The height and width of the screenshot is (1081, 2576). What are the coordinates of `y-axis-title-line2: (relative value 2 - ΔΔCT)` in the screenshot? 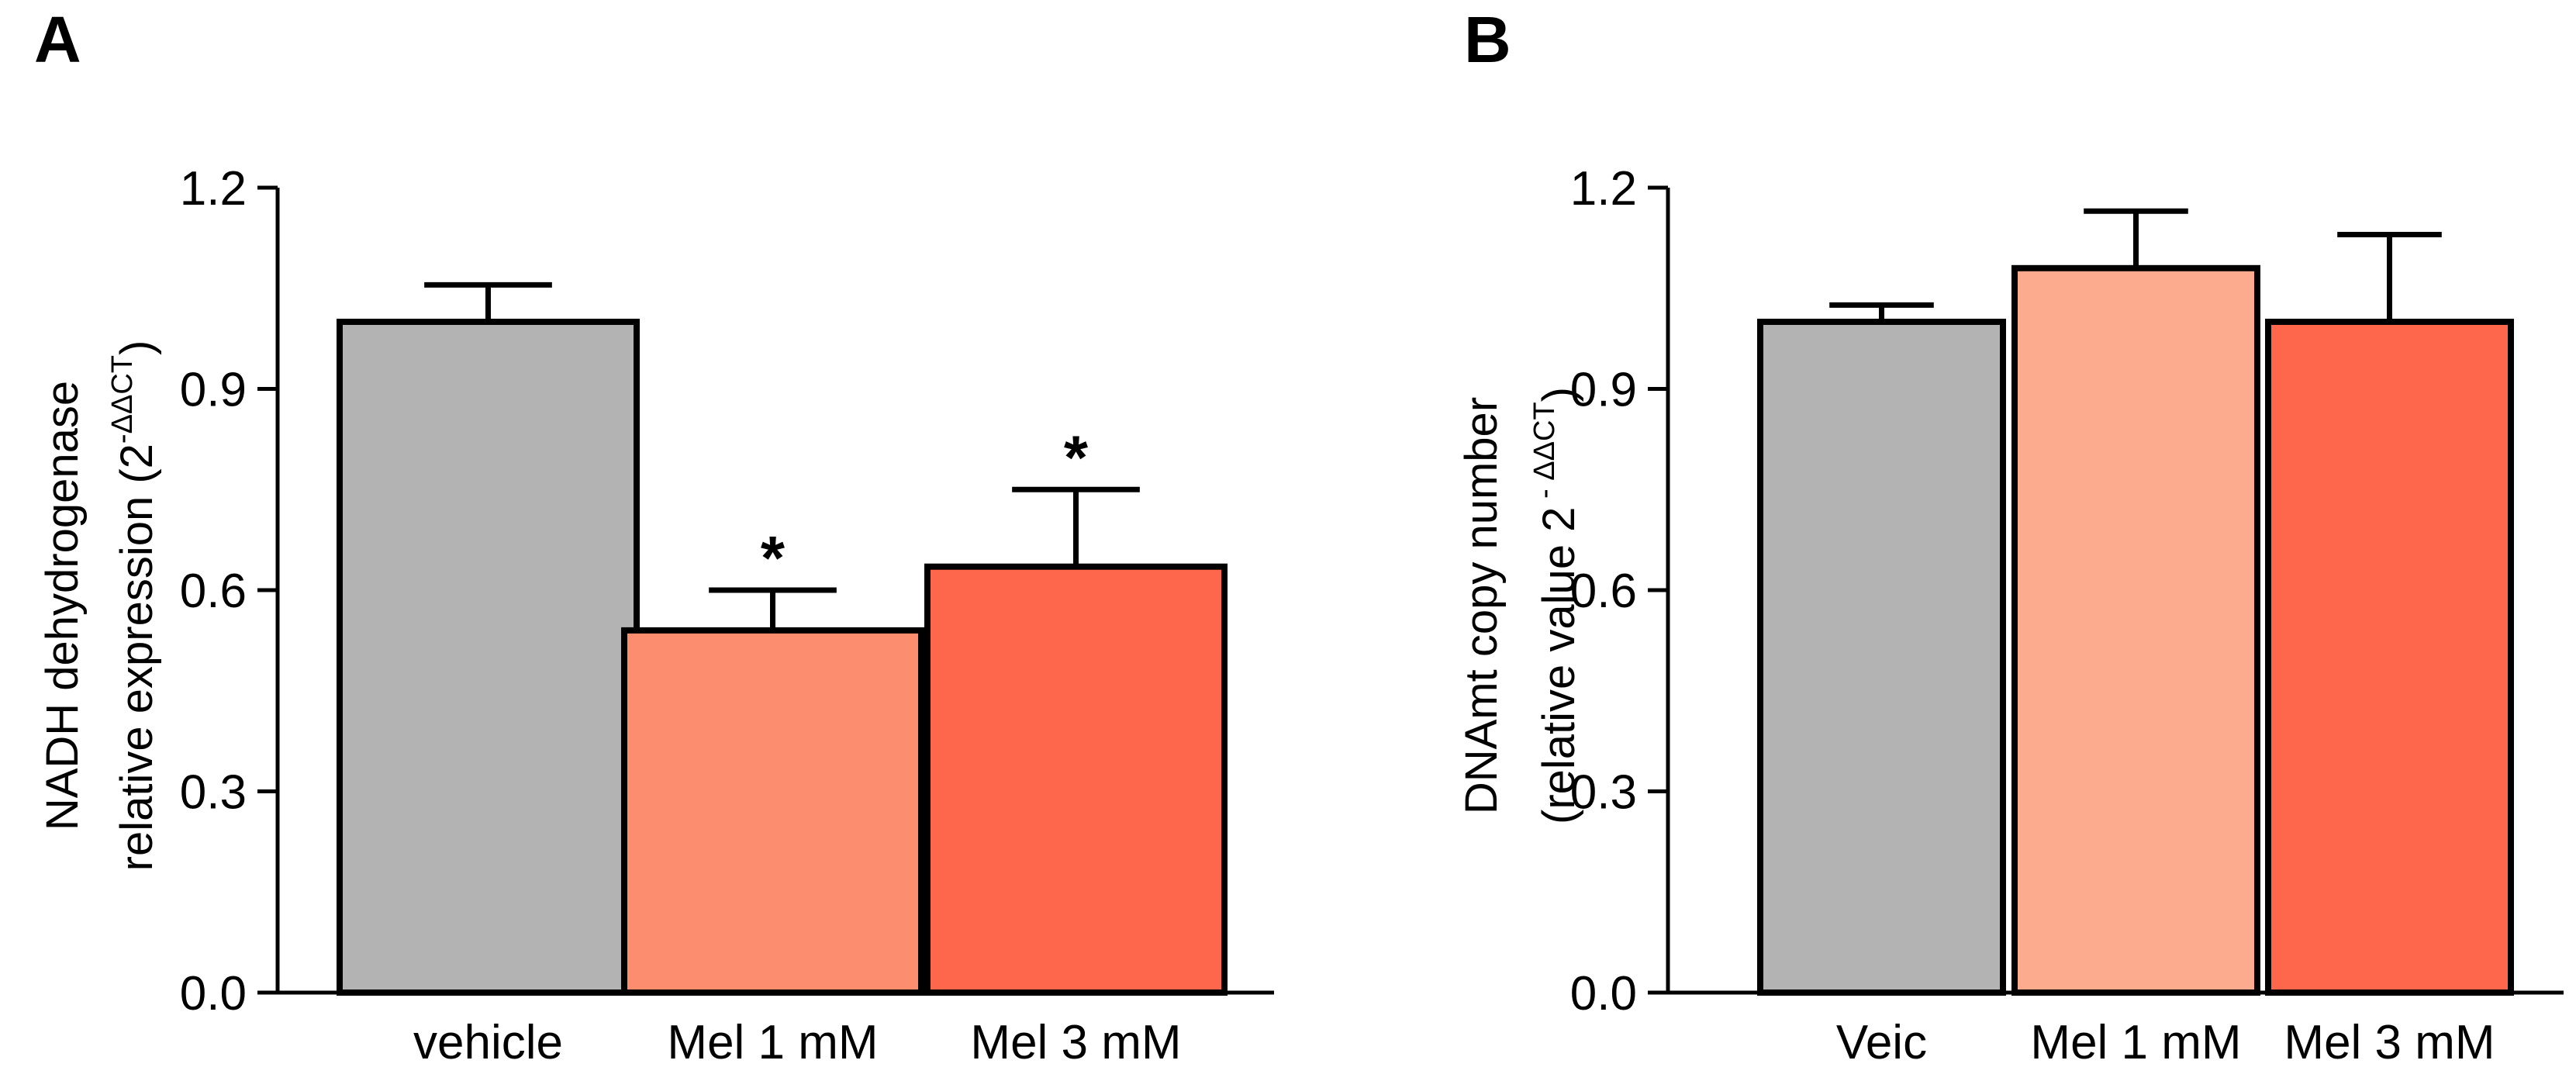 It's located at (1556, 605).